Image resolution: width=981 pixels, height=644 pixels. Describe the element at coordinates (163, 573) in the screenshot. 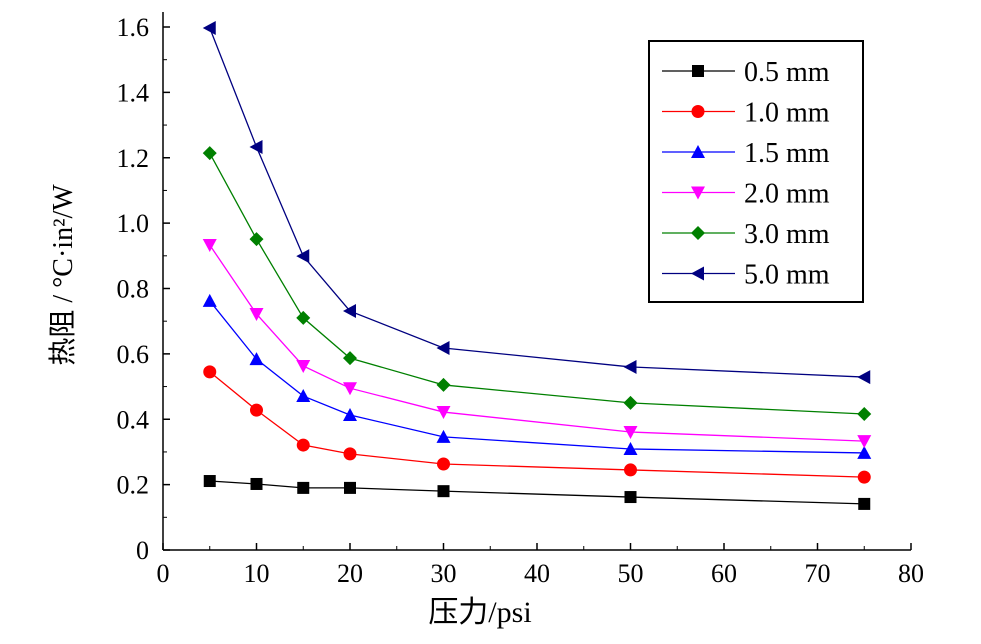

I see `x-tick-label: 0` at that location.